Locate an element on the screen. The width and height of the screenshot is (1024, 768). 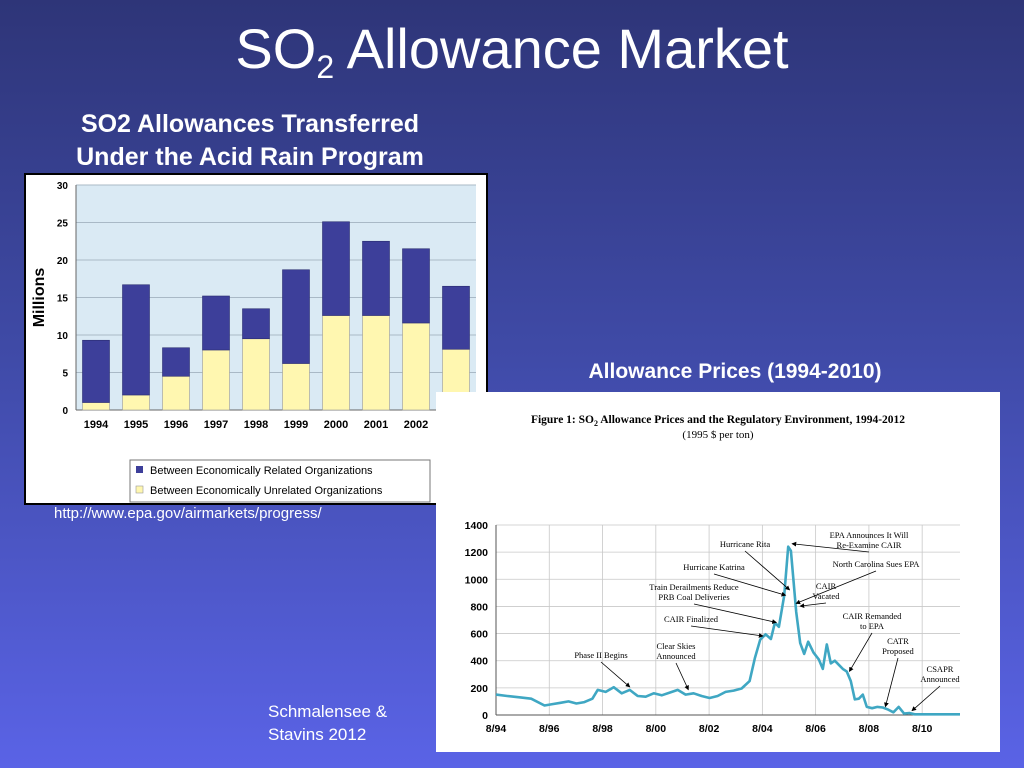
x-tick-label: 8/08 is located at coordinates (869, 729).